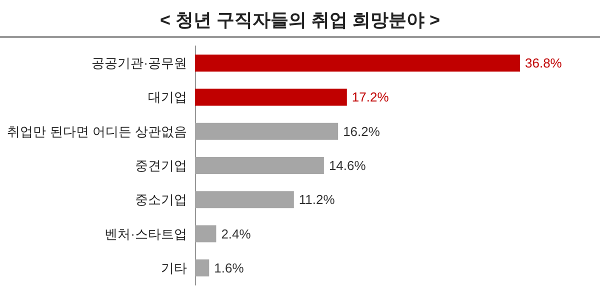 The height and width of the screenshot is (291, 600). What do you see at coordinates (174, 268) in the screenshot?
I see `y-tick-label: 기타` at bounding box center [174, 268].